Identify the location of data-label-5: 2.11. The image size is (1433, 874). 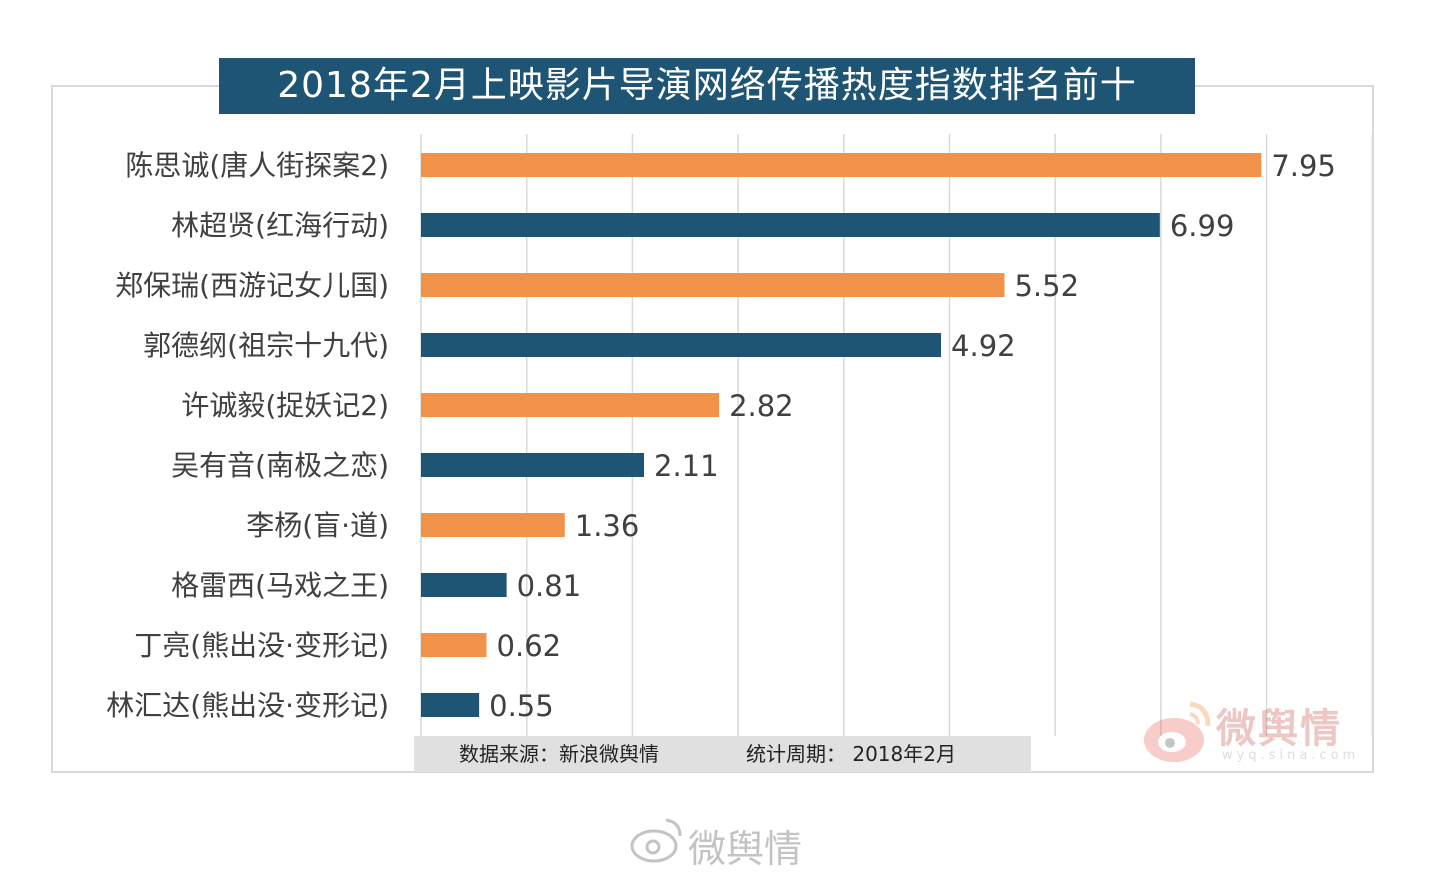
(686, 466).